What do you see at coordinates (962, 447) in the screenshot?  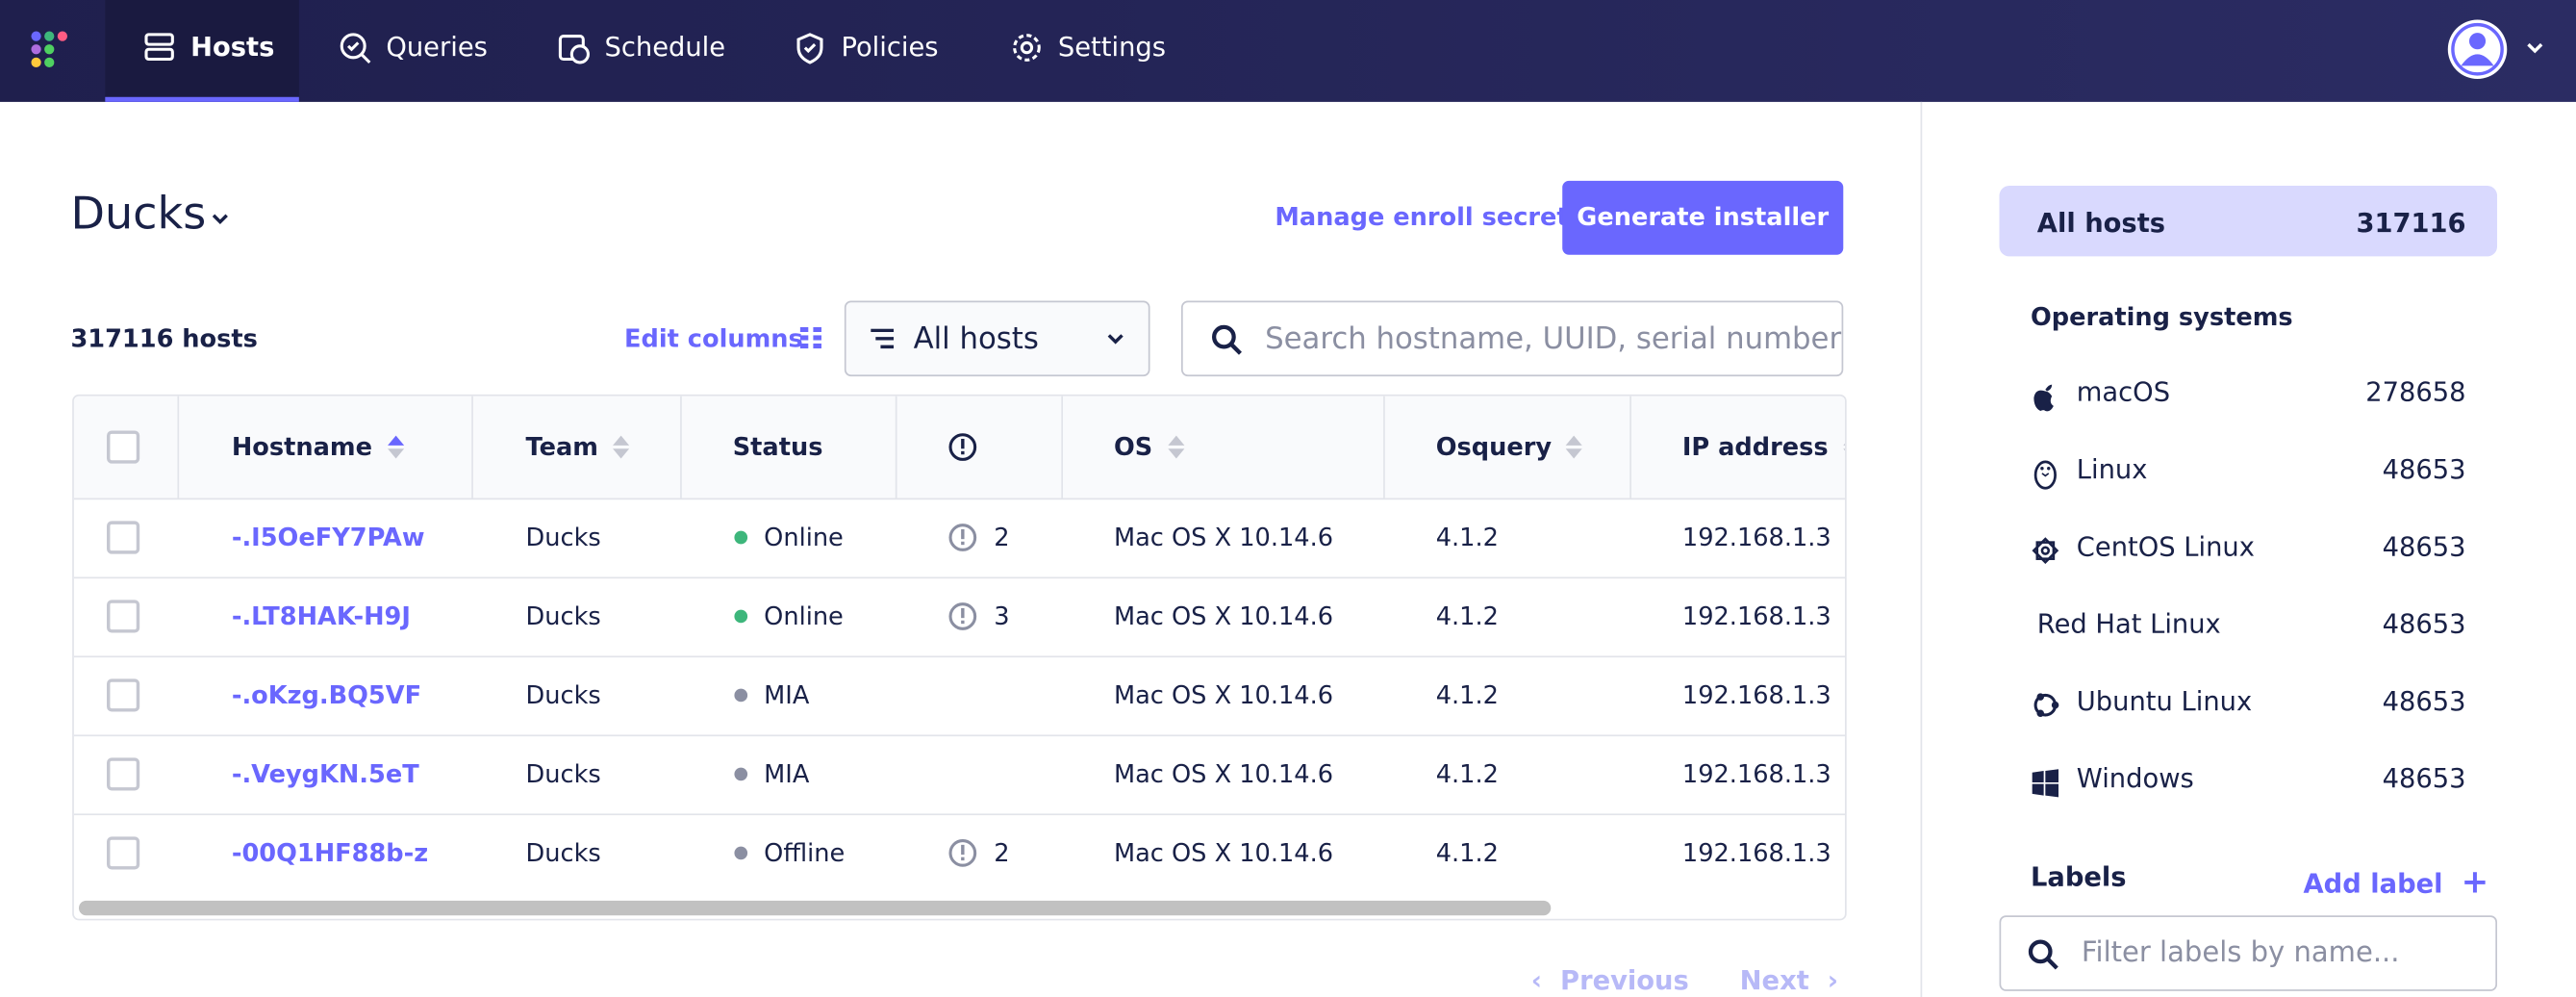 I see `issues-header` at bounding box center [962, 447].